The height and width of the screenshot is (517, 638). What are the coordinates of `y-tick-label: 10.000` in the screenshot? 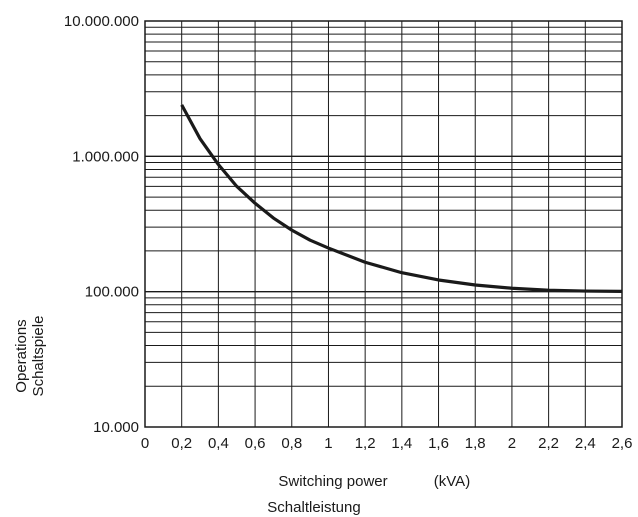 It's located at (116, 427).